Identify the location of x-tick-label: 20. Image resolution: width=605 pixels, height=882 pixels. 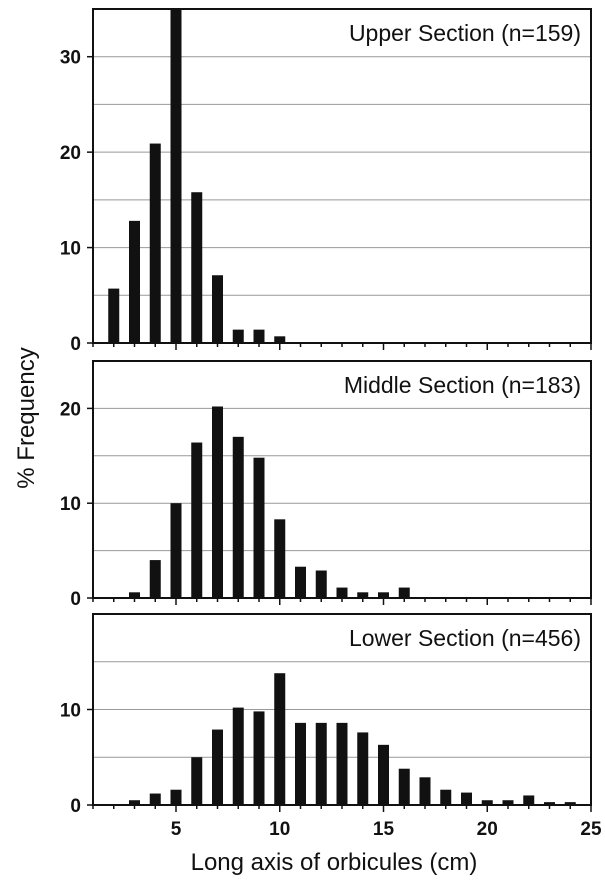
(487, 829).